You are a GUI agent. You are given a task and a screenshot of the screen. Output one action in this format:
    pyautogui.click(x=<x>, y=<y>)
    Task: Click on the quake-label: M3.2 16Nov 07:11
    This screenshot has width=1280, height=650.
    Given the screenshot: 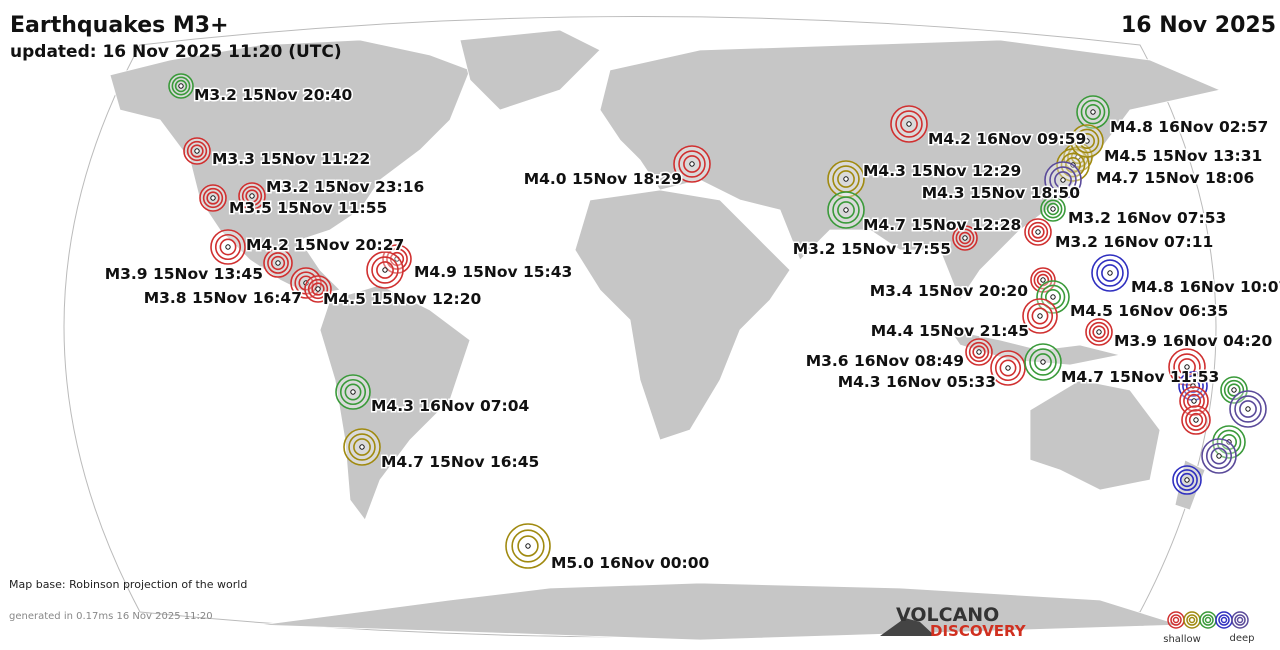 What is the action you would take?
    pyautogui.click(x=1134, y=242)
    